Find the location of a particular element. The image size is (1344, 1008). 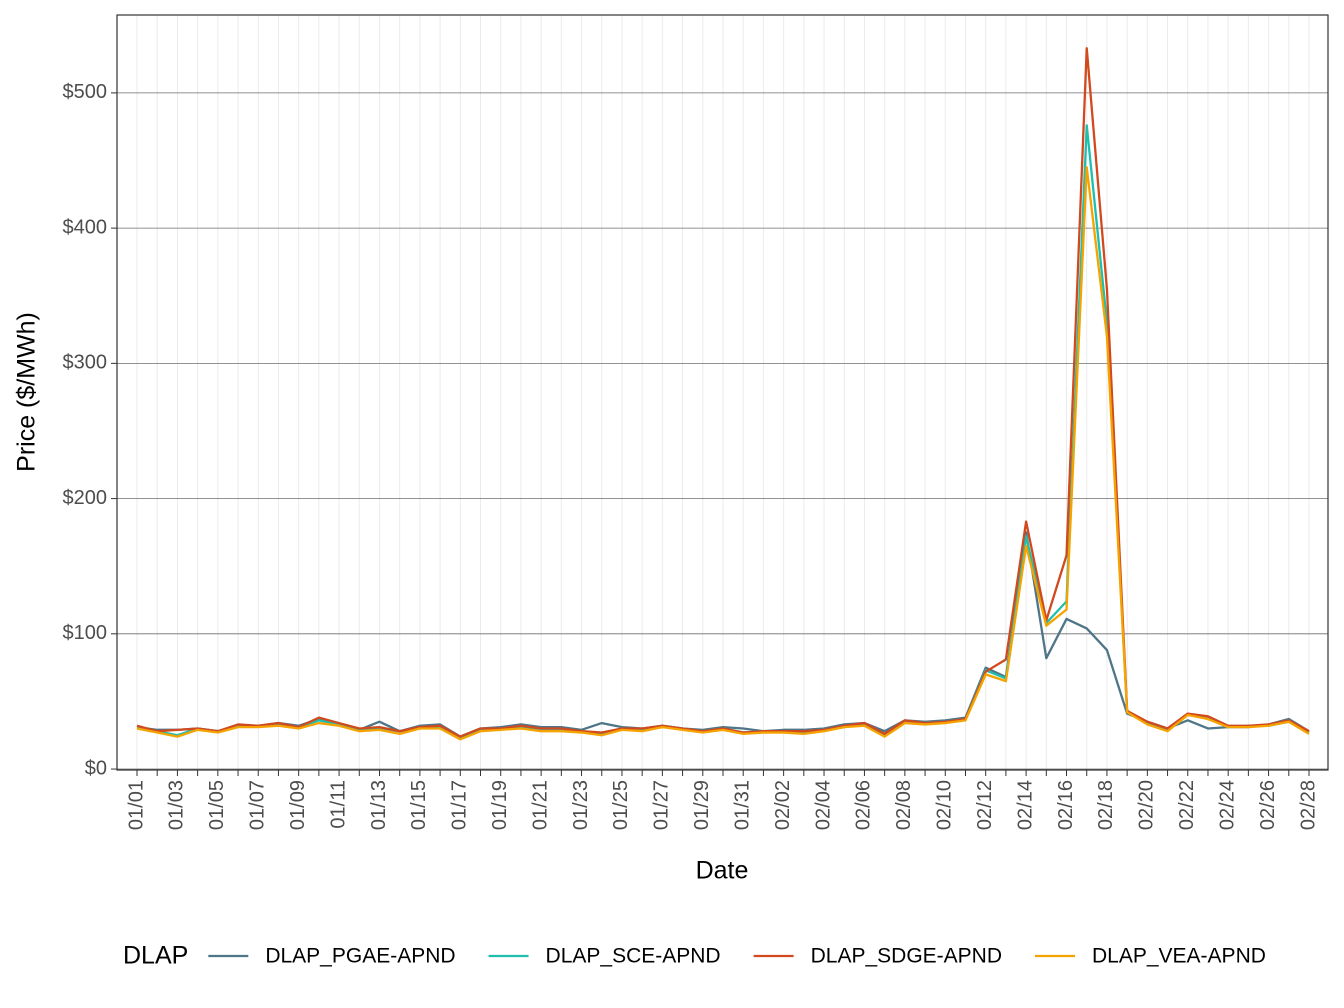

x-tick-label: 02/04 is located at coordinates (823, 805).